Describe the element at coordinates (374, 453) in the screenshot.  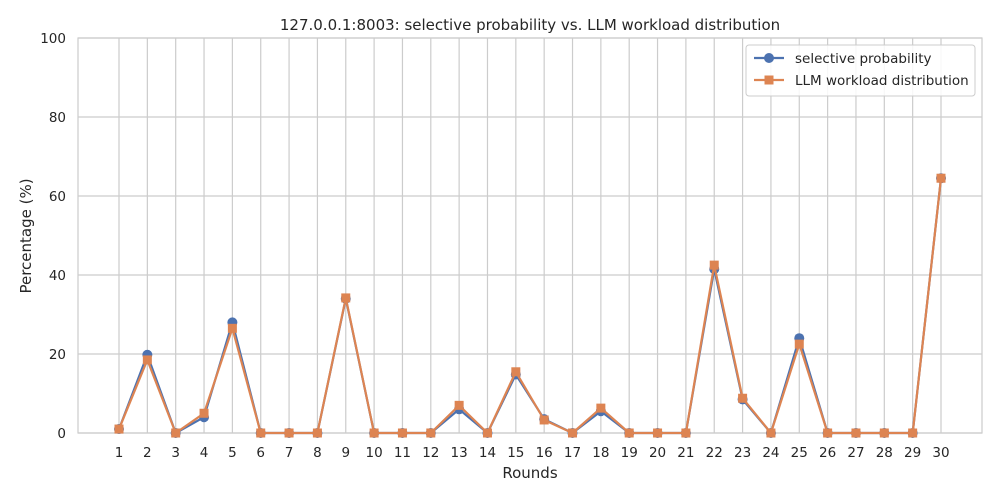
I see `x-tick-label: 10` at that location.